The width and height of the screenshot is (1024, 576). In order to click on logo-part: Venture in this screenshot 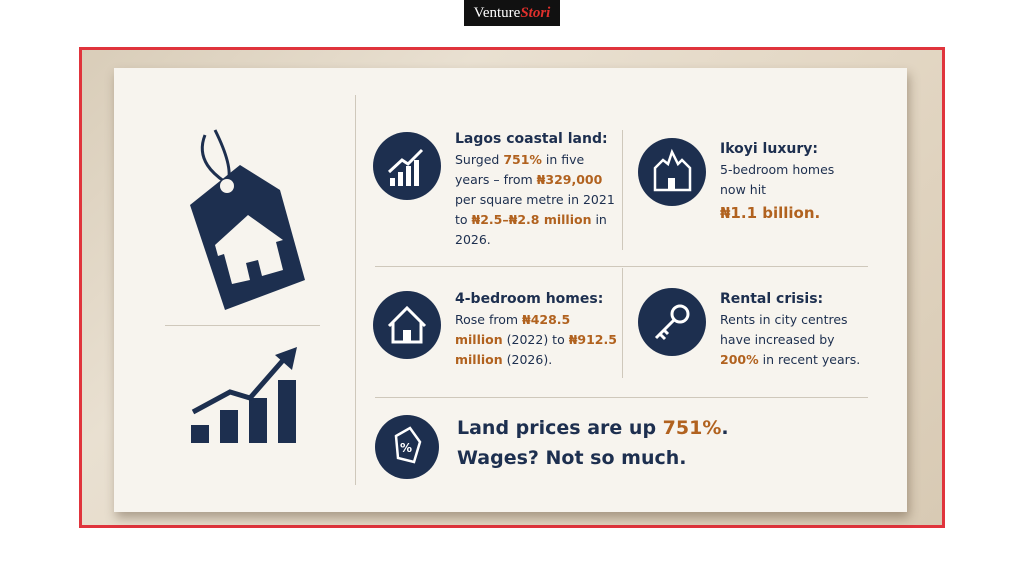, I will do `click(497, 12)`.